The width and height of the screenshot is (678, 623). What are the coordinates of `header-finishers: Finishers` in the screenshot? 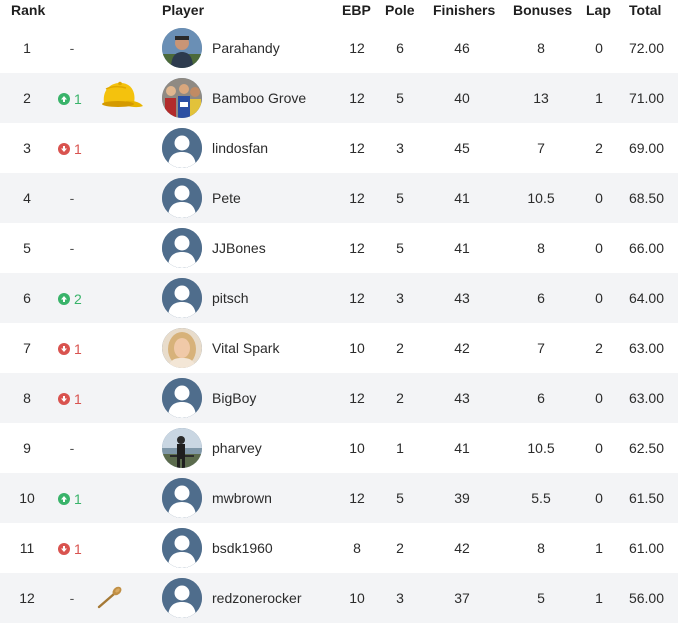 It's located at (464, 10).